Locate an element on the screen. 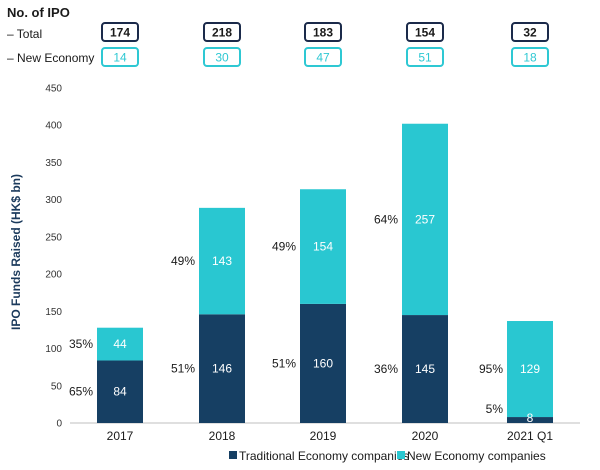 The width and height of the screenshot is (600, 470). bar-new-economy-2020 is located at coordinates (425, 219).